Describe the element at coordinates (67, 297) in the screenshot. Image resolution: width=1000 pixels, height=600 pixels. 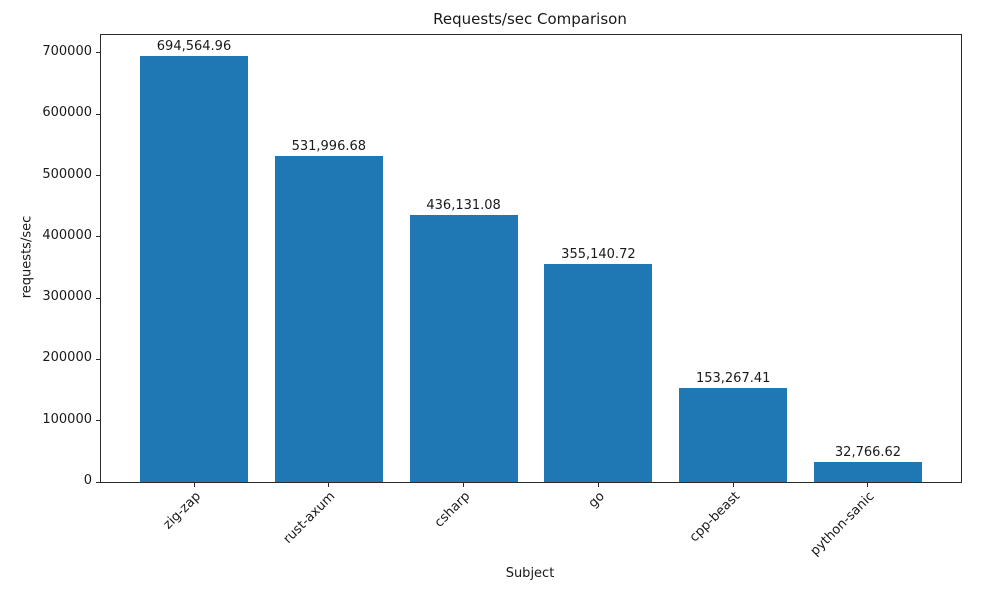
I see `y-tick-label: 300000` at that location.